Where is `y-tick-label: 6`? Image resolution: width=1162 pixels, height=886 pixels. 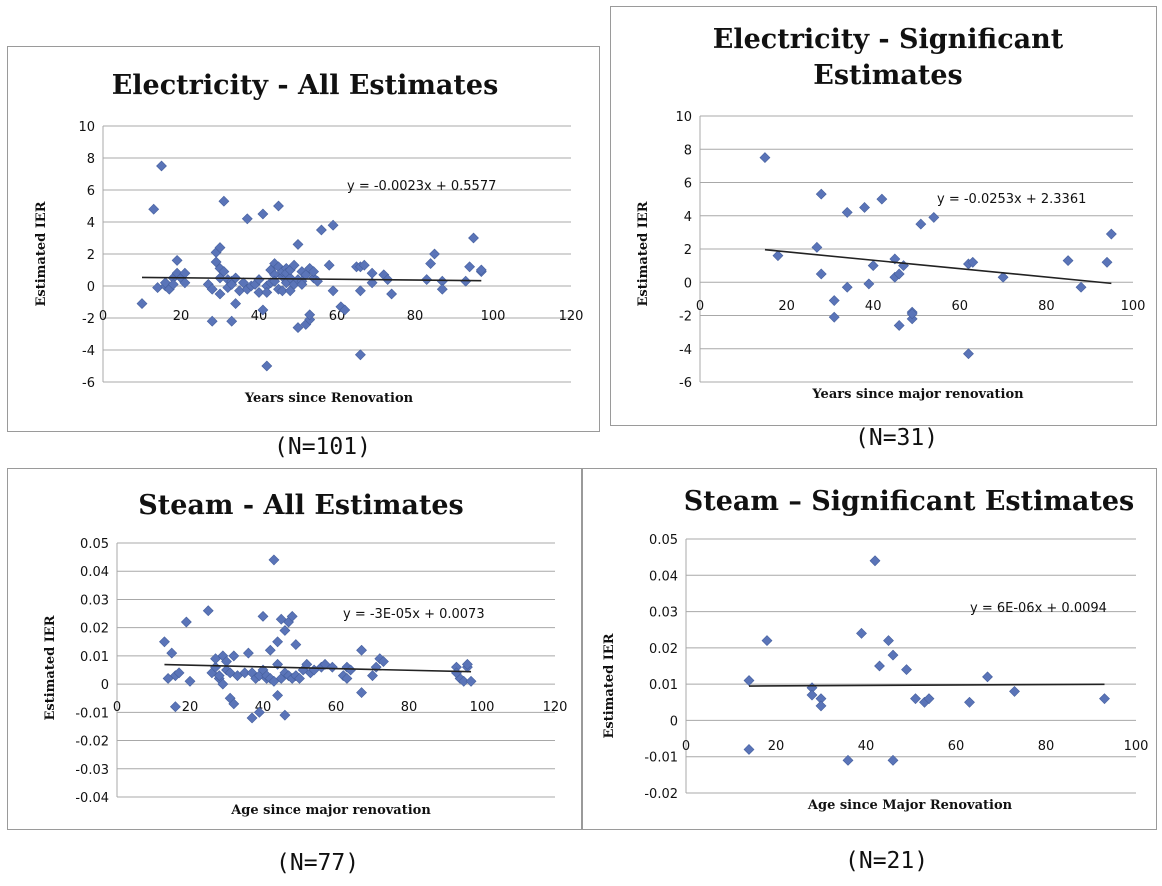 y-tick-label: 6 is located at coordinates (688, 184).